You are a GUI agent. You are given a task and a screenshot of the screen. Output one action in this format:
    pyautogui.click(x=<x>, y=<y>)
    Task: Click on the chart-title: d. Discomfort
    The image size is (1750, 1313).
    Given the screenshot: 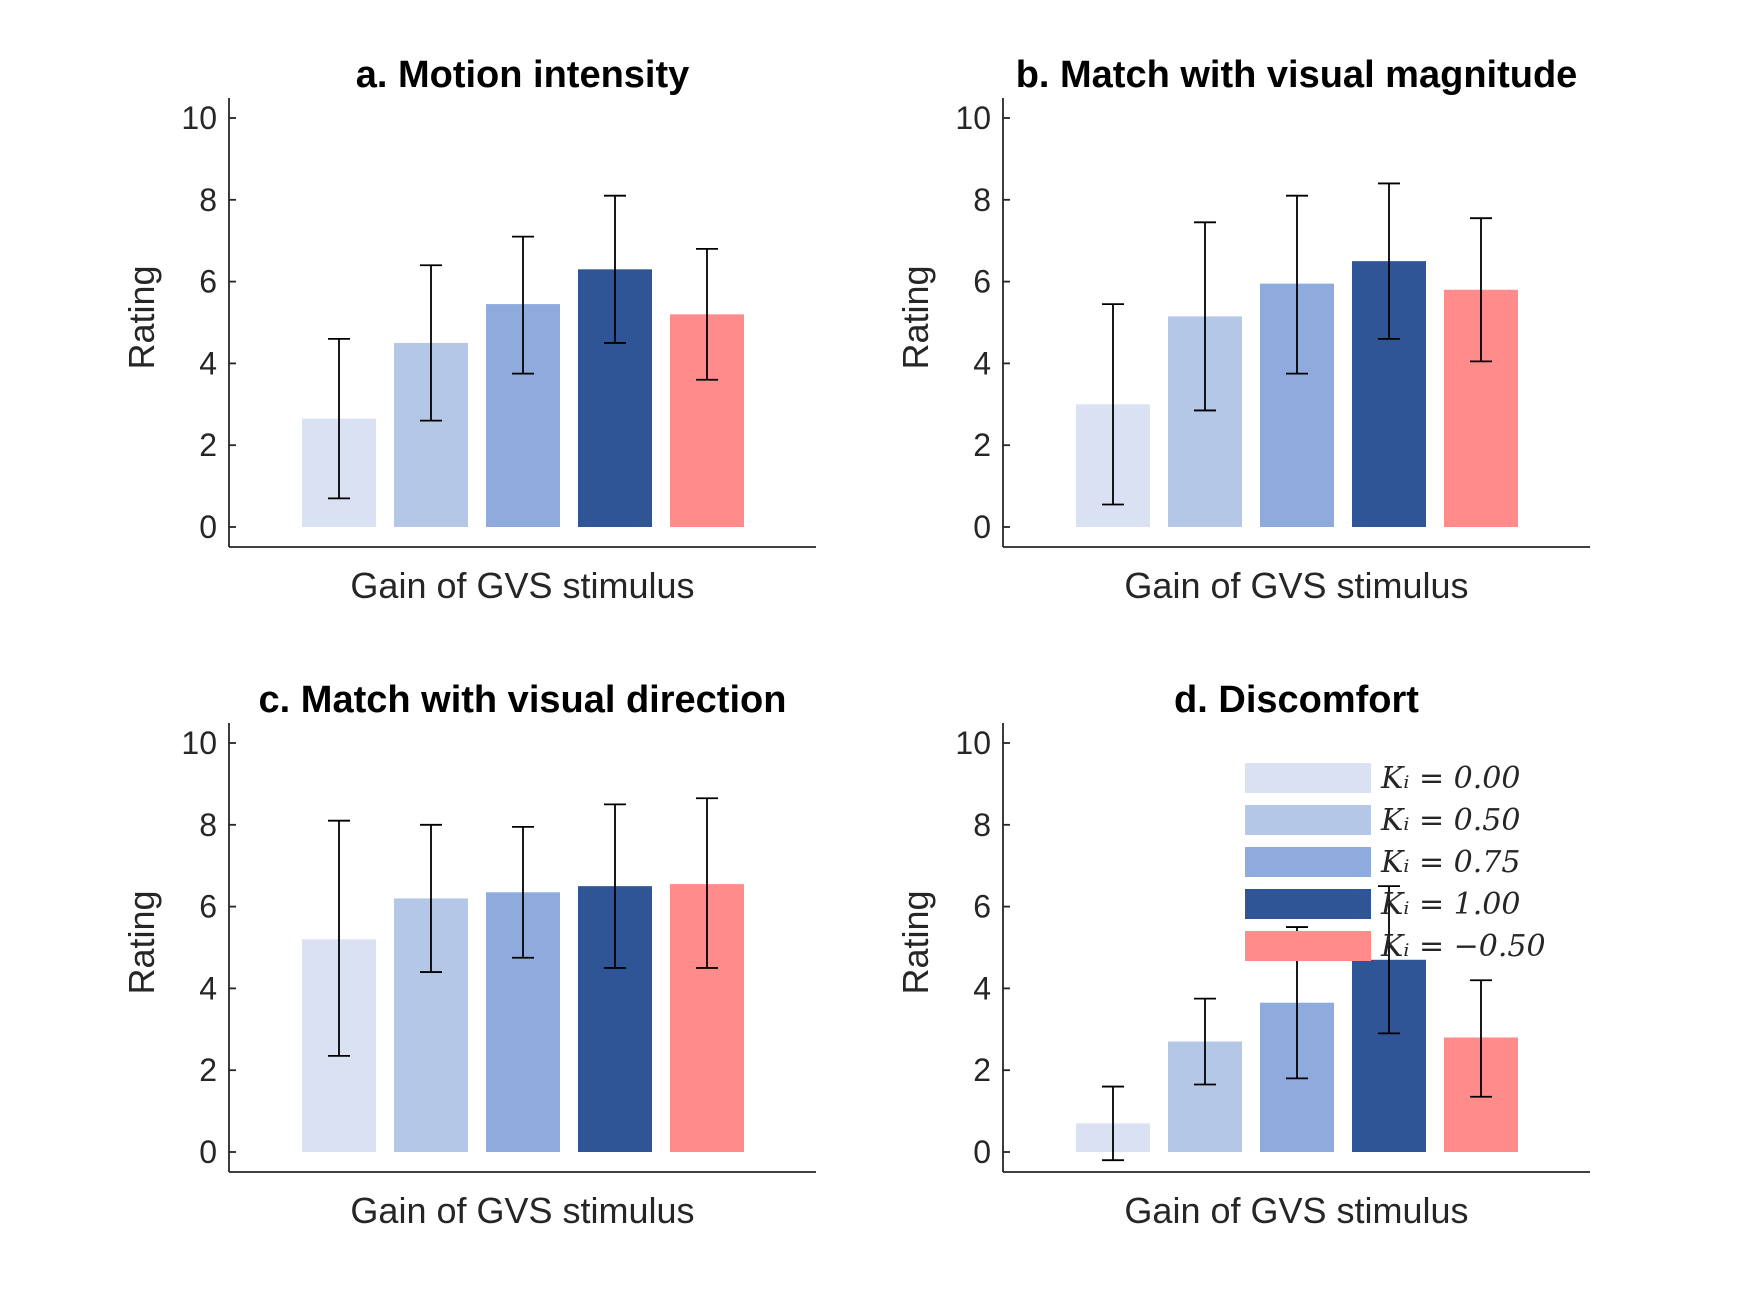 What is the action you would take?
    pyautogui.click(x=1296, y=700)
    